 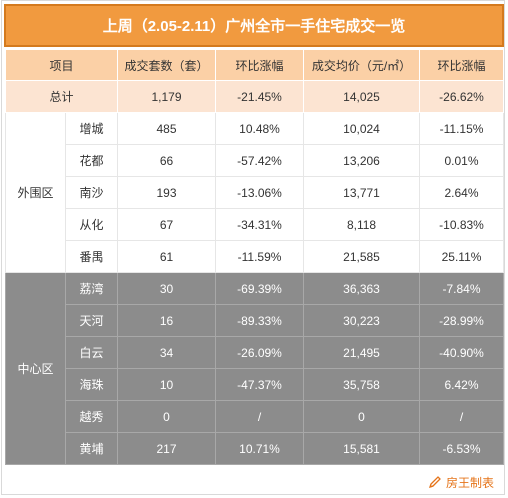 What do you see at coordinates (260, 352) in the screenshot?
I see `units-change-cell: -26.09%` at bounding box center [260, 352].